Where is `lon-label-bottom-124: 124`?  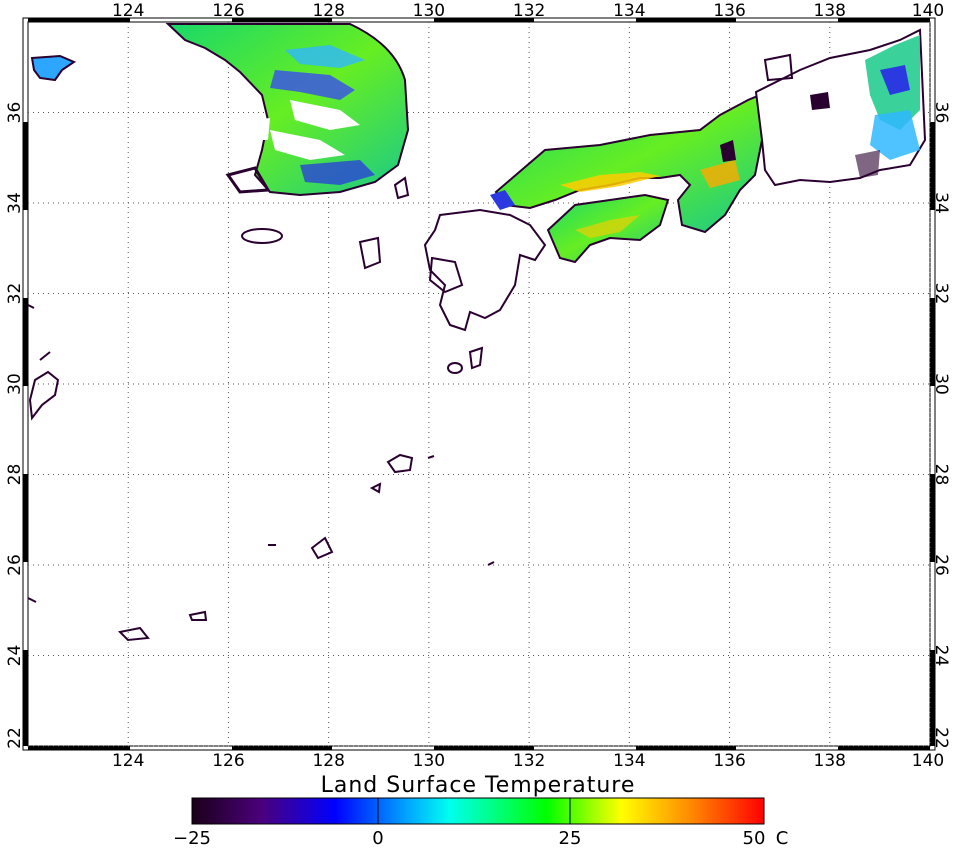 lon-label-bottom-124: 124 is located at coordinates (128, 761).